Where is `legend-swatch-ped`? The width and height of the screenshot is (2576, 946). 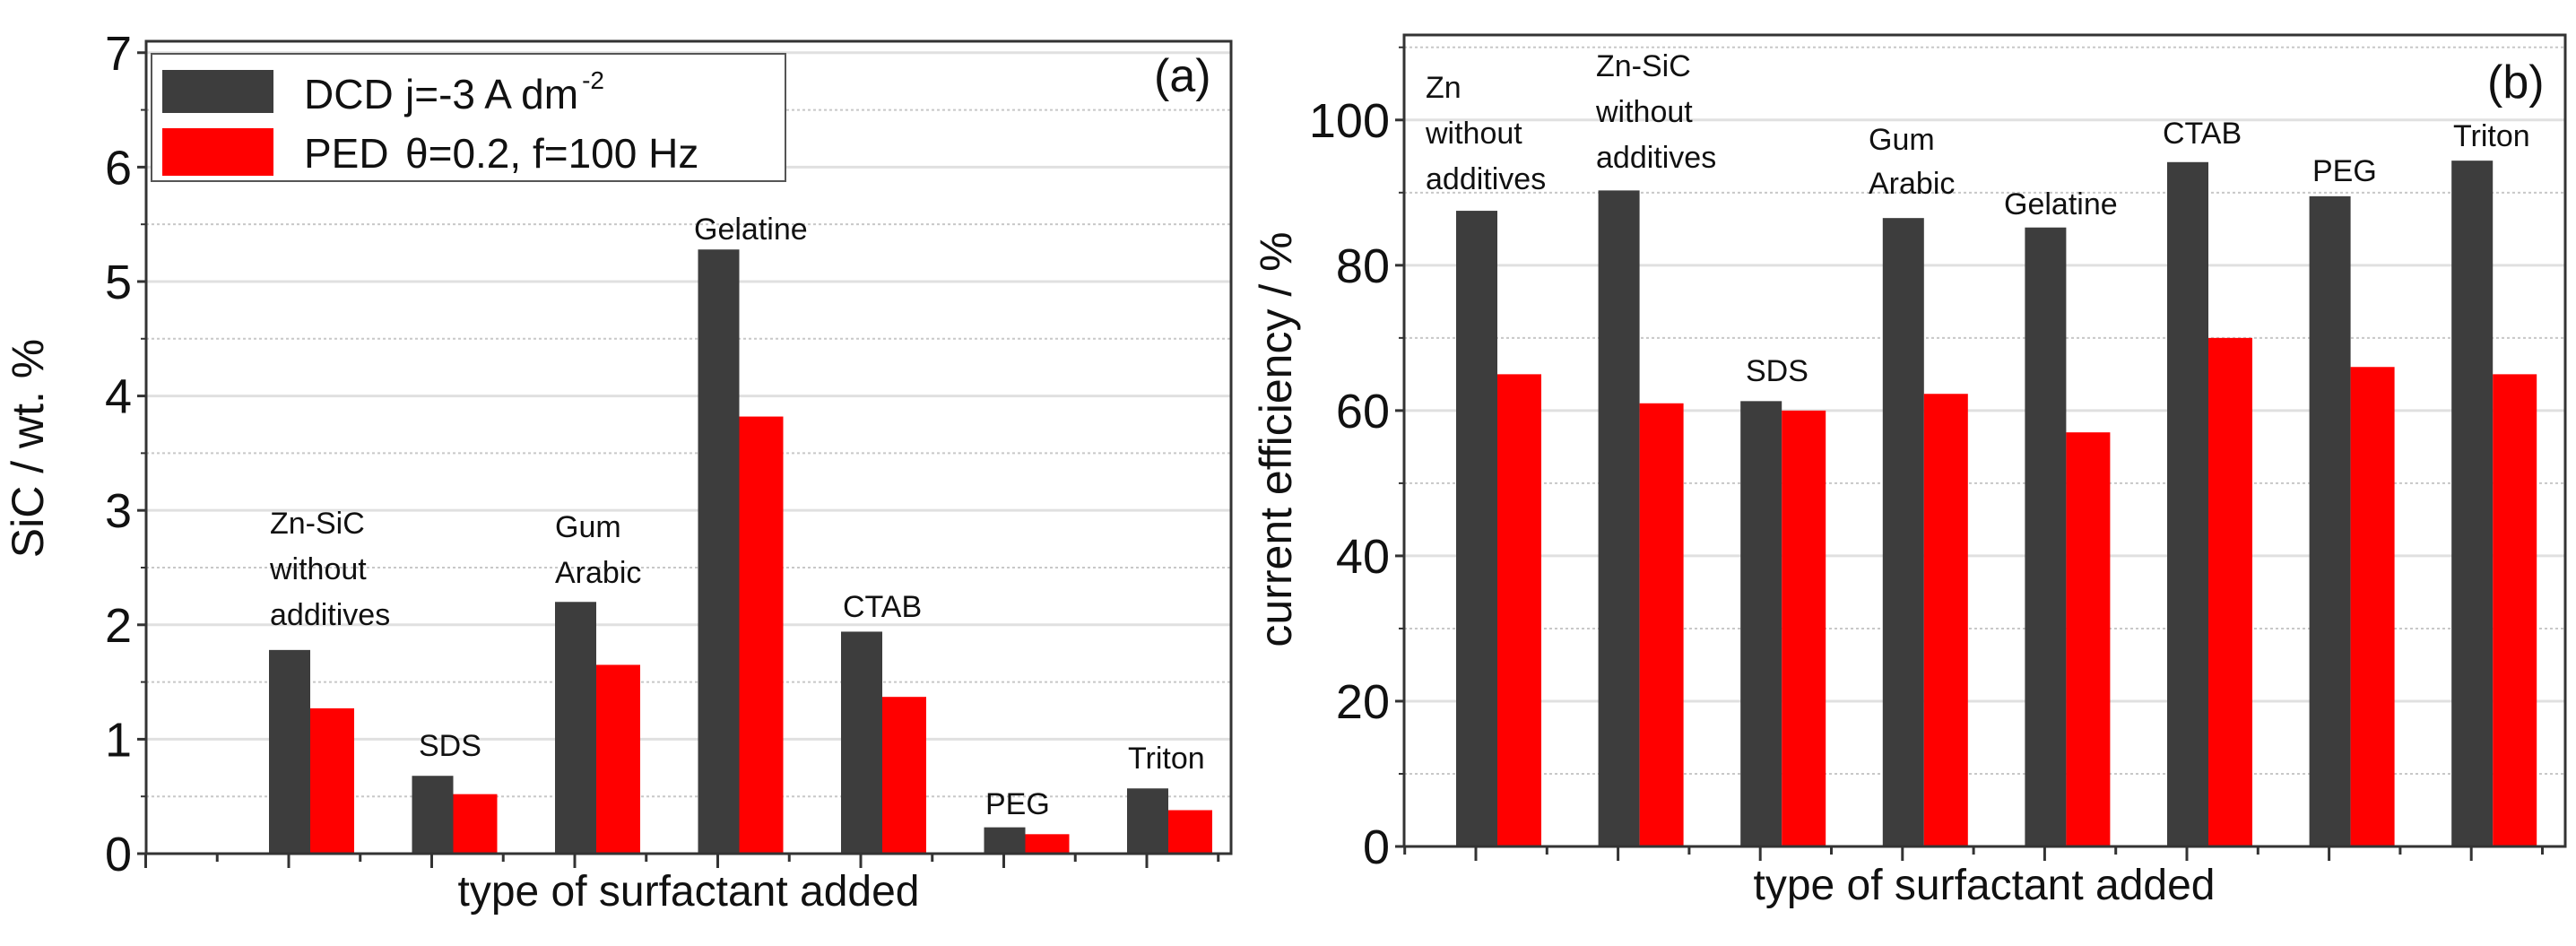
legend-swatch-ped is located at coordinates (217, 152).